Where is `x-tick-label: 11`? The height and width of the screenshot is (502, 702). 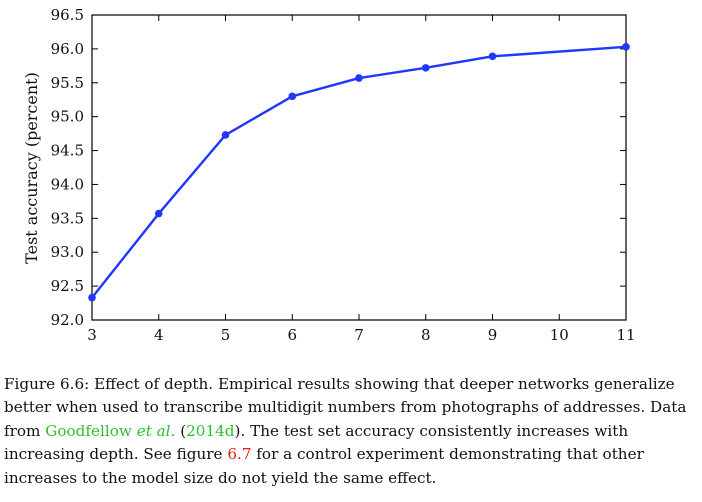
x-tick-label: 11 is located at coordinates (625, 335).